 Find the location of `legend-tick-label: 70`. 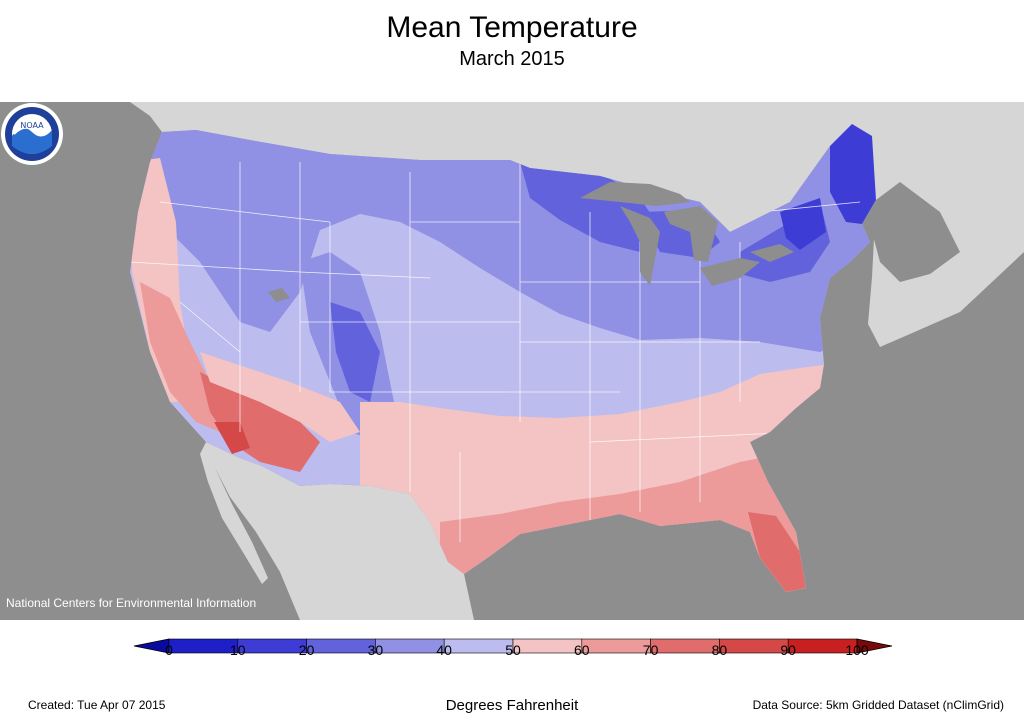

legend-tick-label: 70 is located at coordinates (650, 650).